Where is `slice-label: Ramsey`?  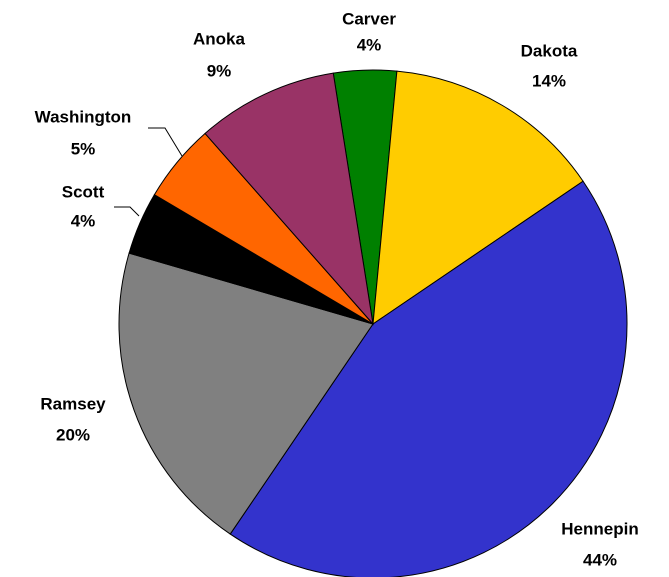
slice-label: Ramsey is located at coordinates (73, 403).